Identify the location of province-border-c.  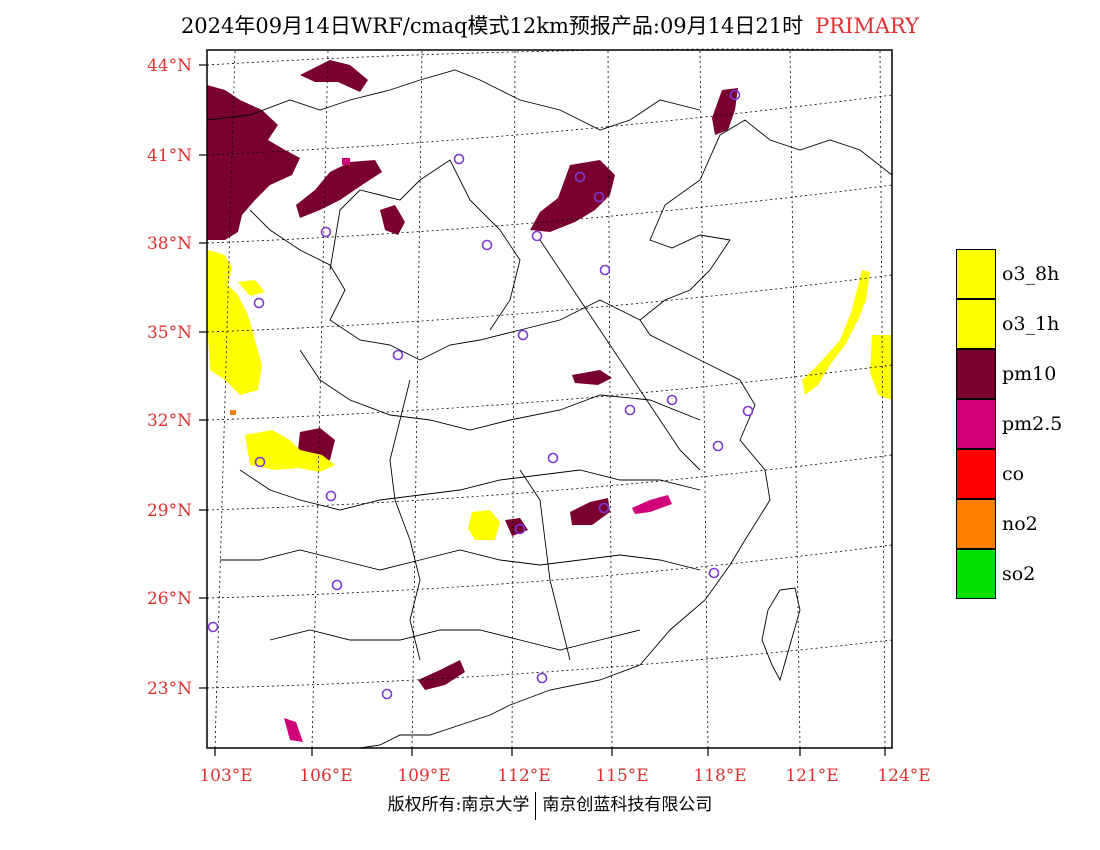
(500, 390).